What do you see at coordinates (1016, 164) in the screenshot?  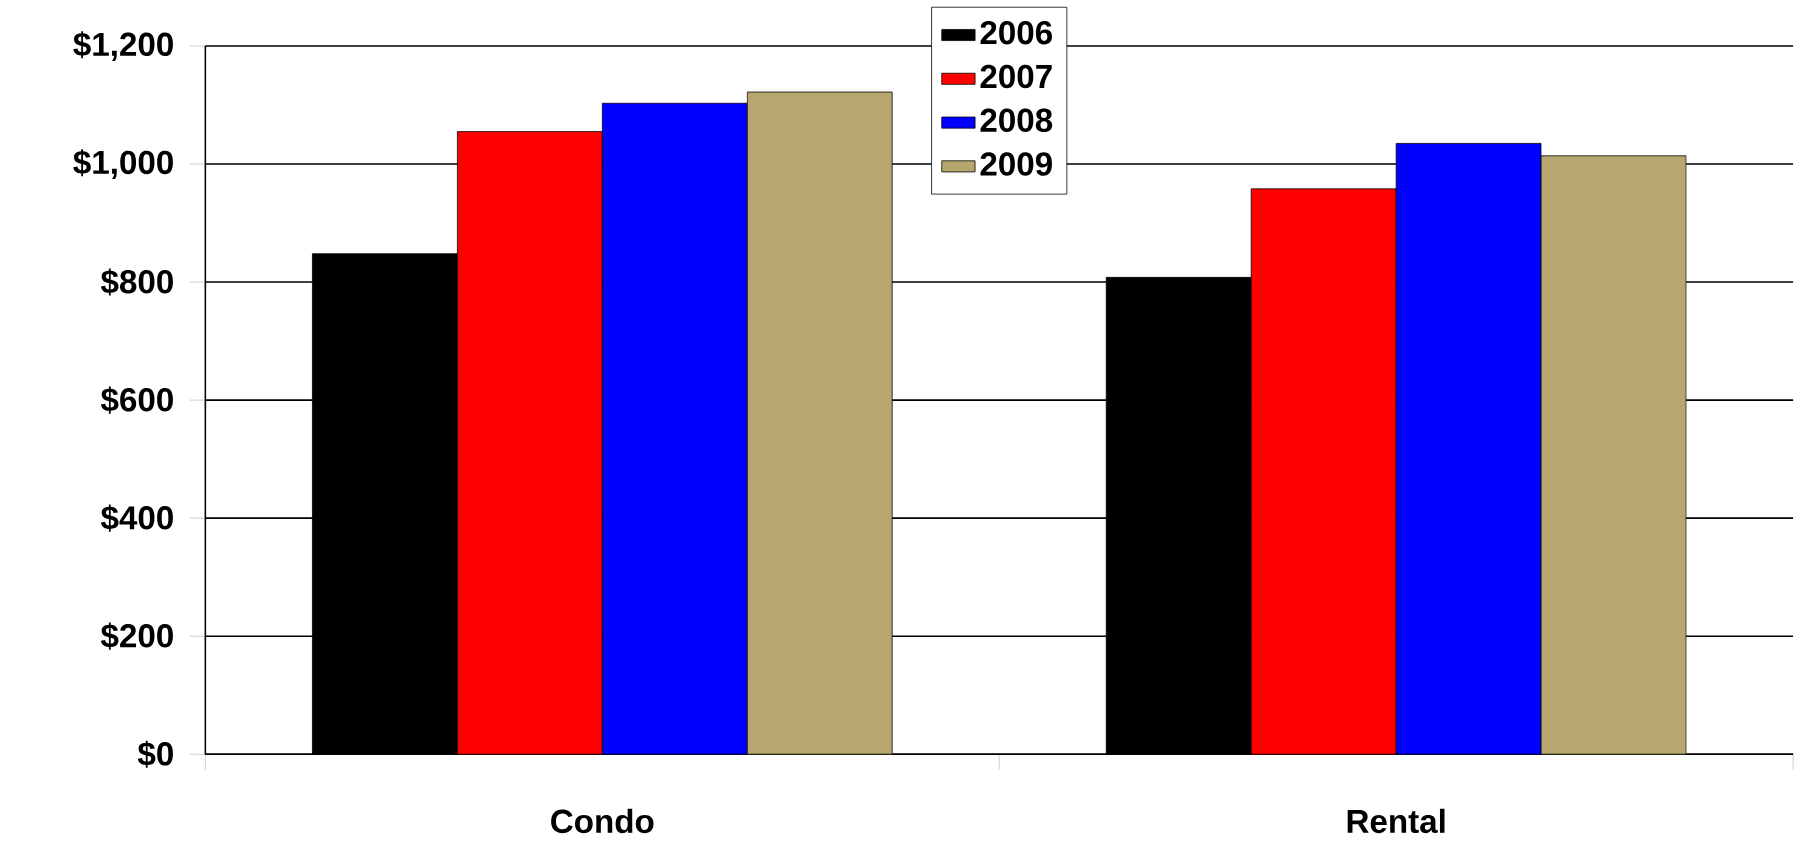 I see `legend-label: 2009` at bounding box center [1016, 164].